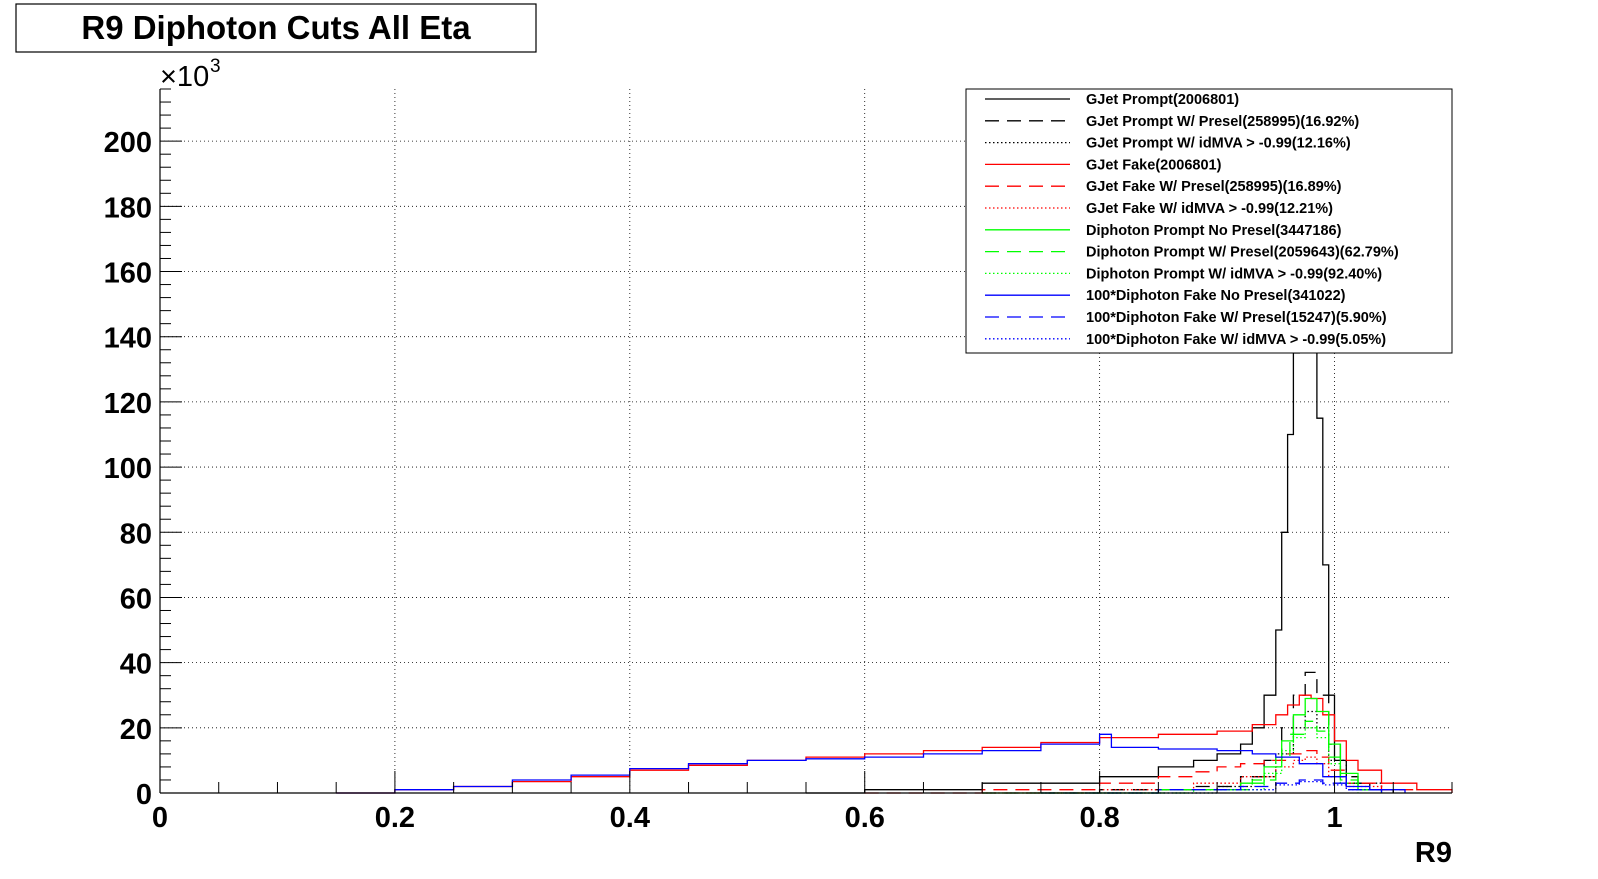  I want to click on y-multiplier-exponent: 3, so click(215, 66).